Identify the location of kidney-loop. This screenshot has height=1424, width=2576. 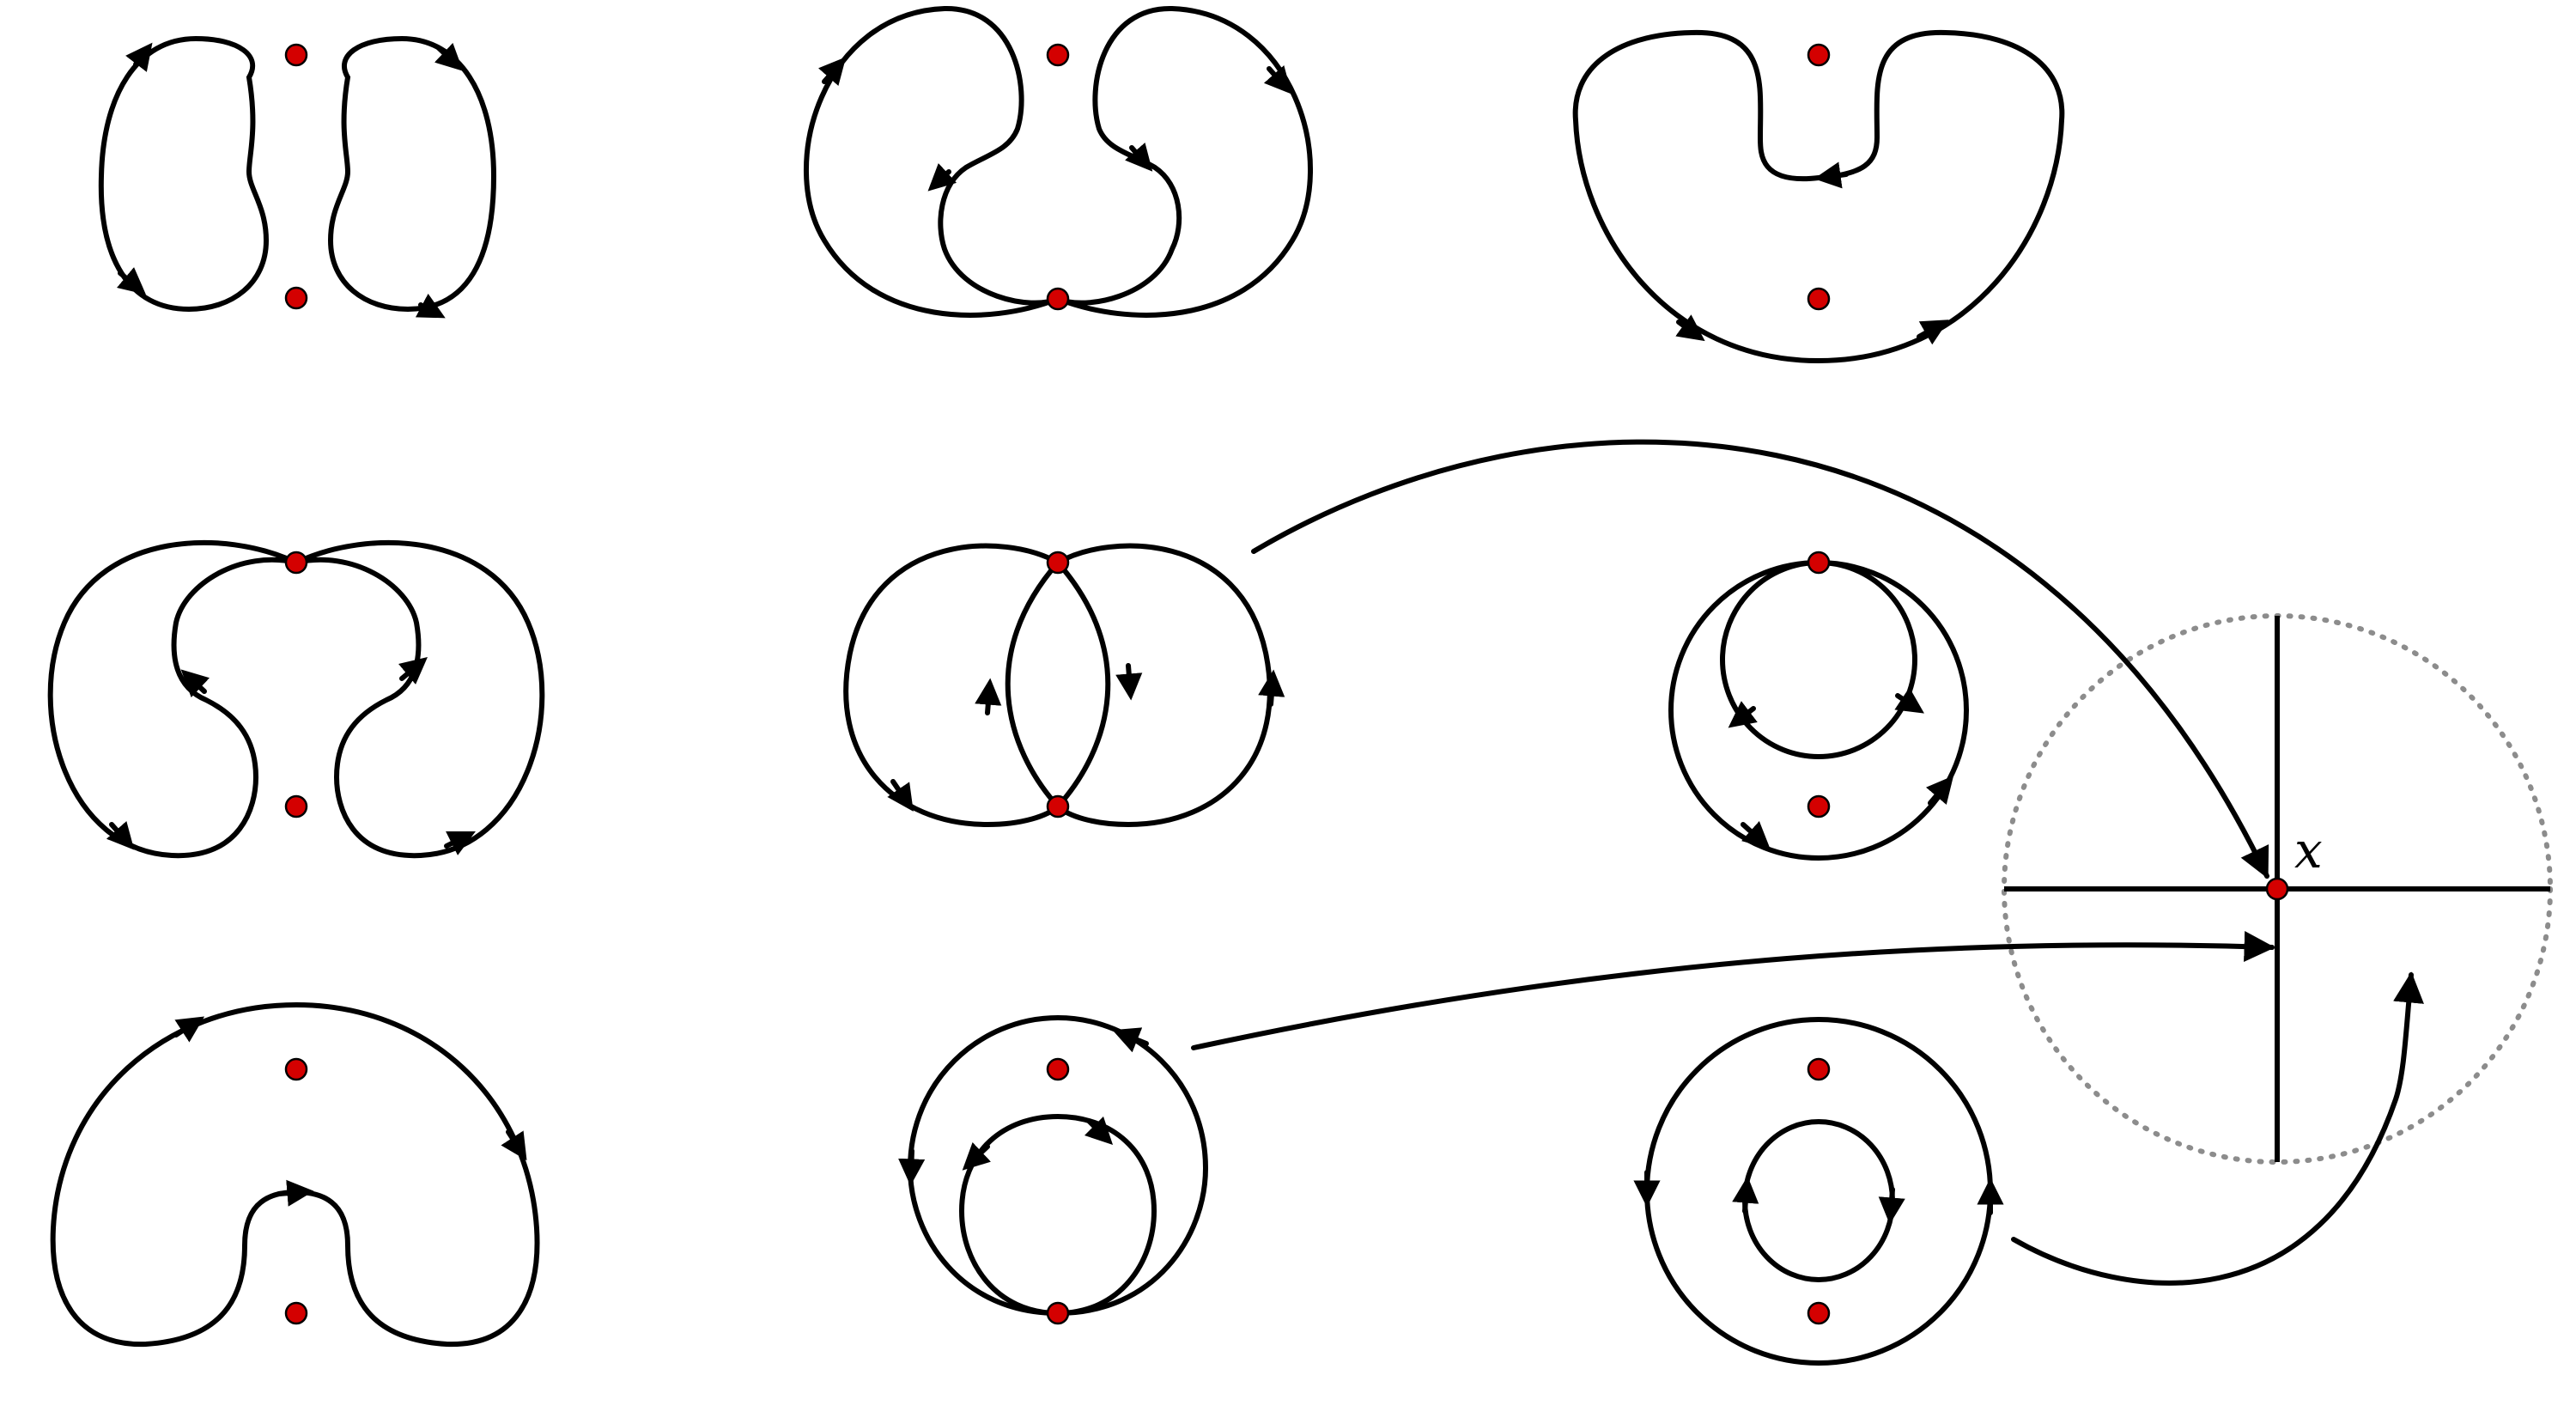
(1819, 196).